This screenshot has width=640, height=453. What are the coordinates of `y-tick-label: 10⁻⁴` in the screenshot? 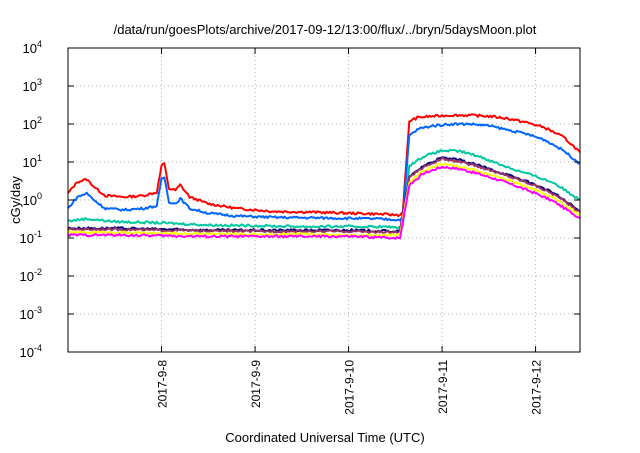 It's located at (31, 351).